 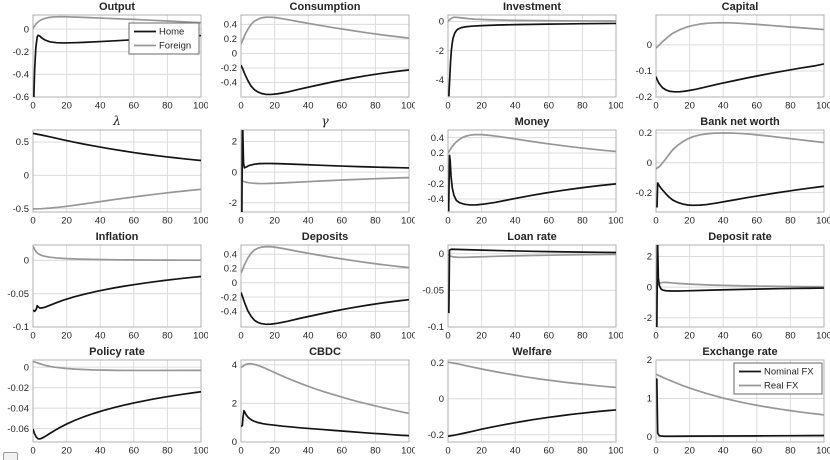 I want to click on subplot-money: 0.4 0.2 0 -0.2 -0.4 0 20 40 60 80 100 Money, so click(x=519, y=172).